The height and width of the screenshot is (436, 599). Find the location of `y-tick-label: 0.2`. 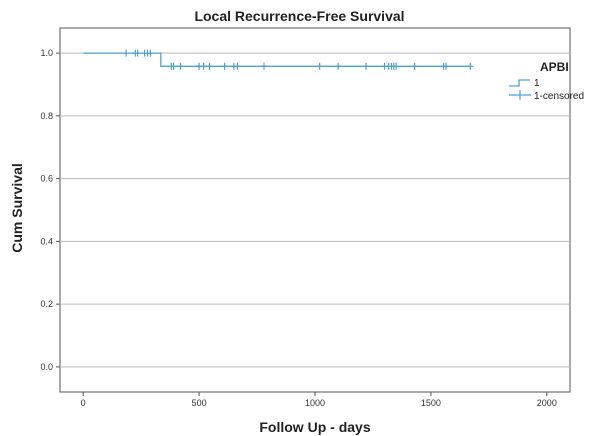

y-tick-label: 0.2 is located at coordinates (46, 304).